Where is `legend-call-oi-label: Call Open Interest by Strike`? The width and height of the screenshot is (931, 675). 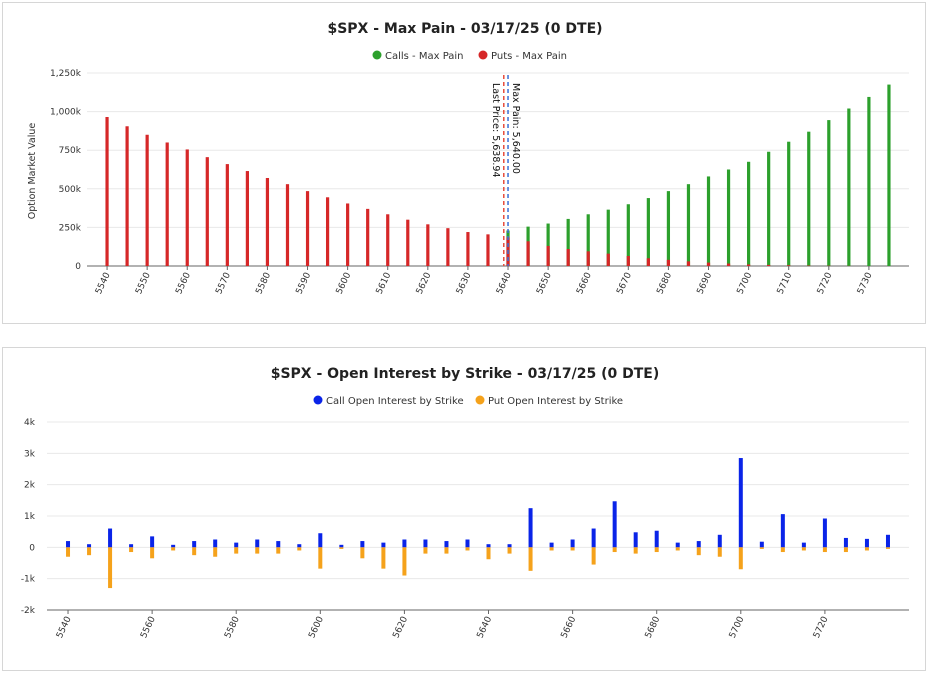 legend-call-oi-label: Call Open Interest by Strike is located at coordinates (395, 401).